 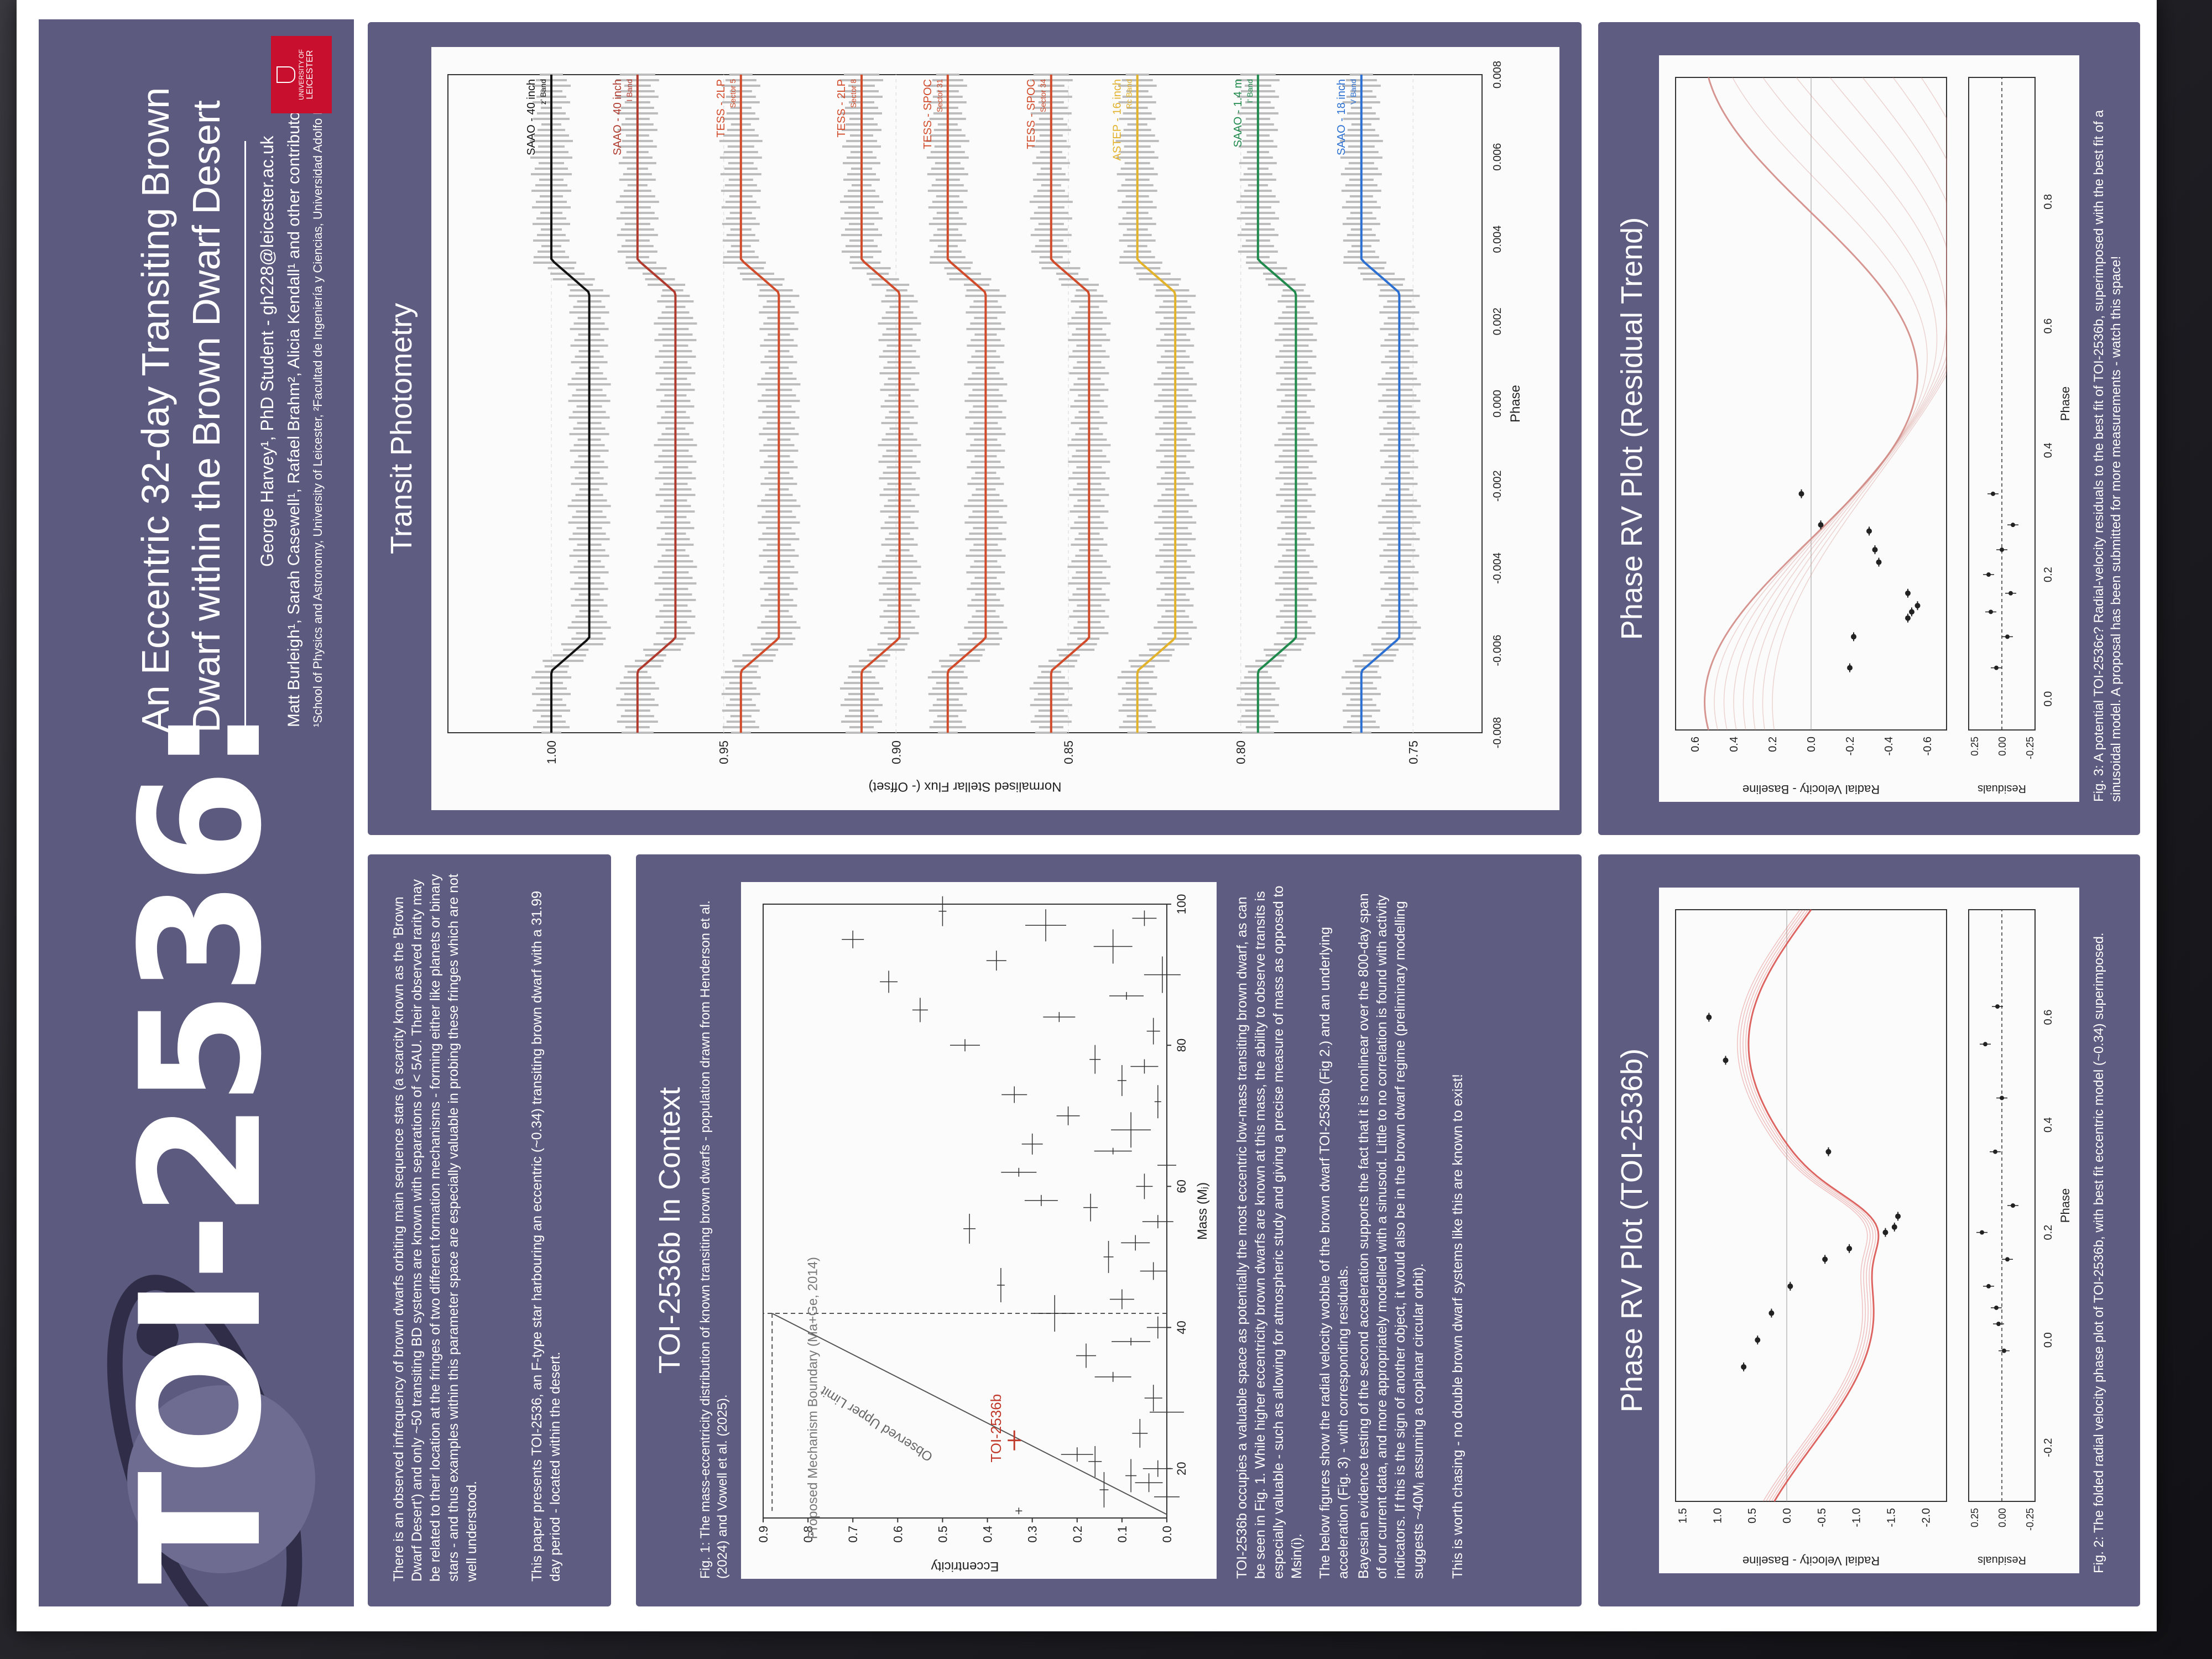 What do you see at coordinates (1043, 96) in the screenshot?
I see `series-sublabel: Sector 34` at bounding box center [1043, 96].